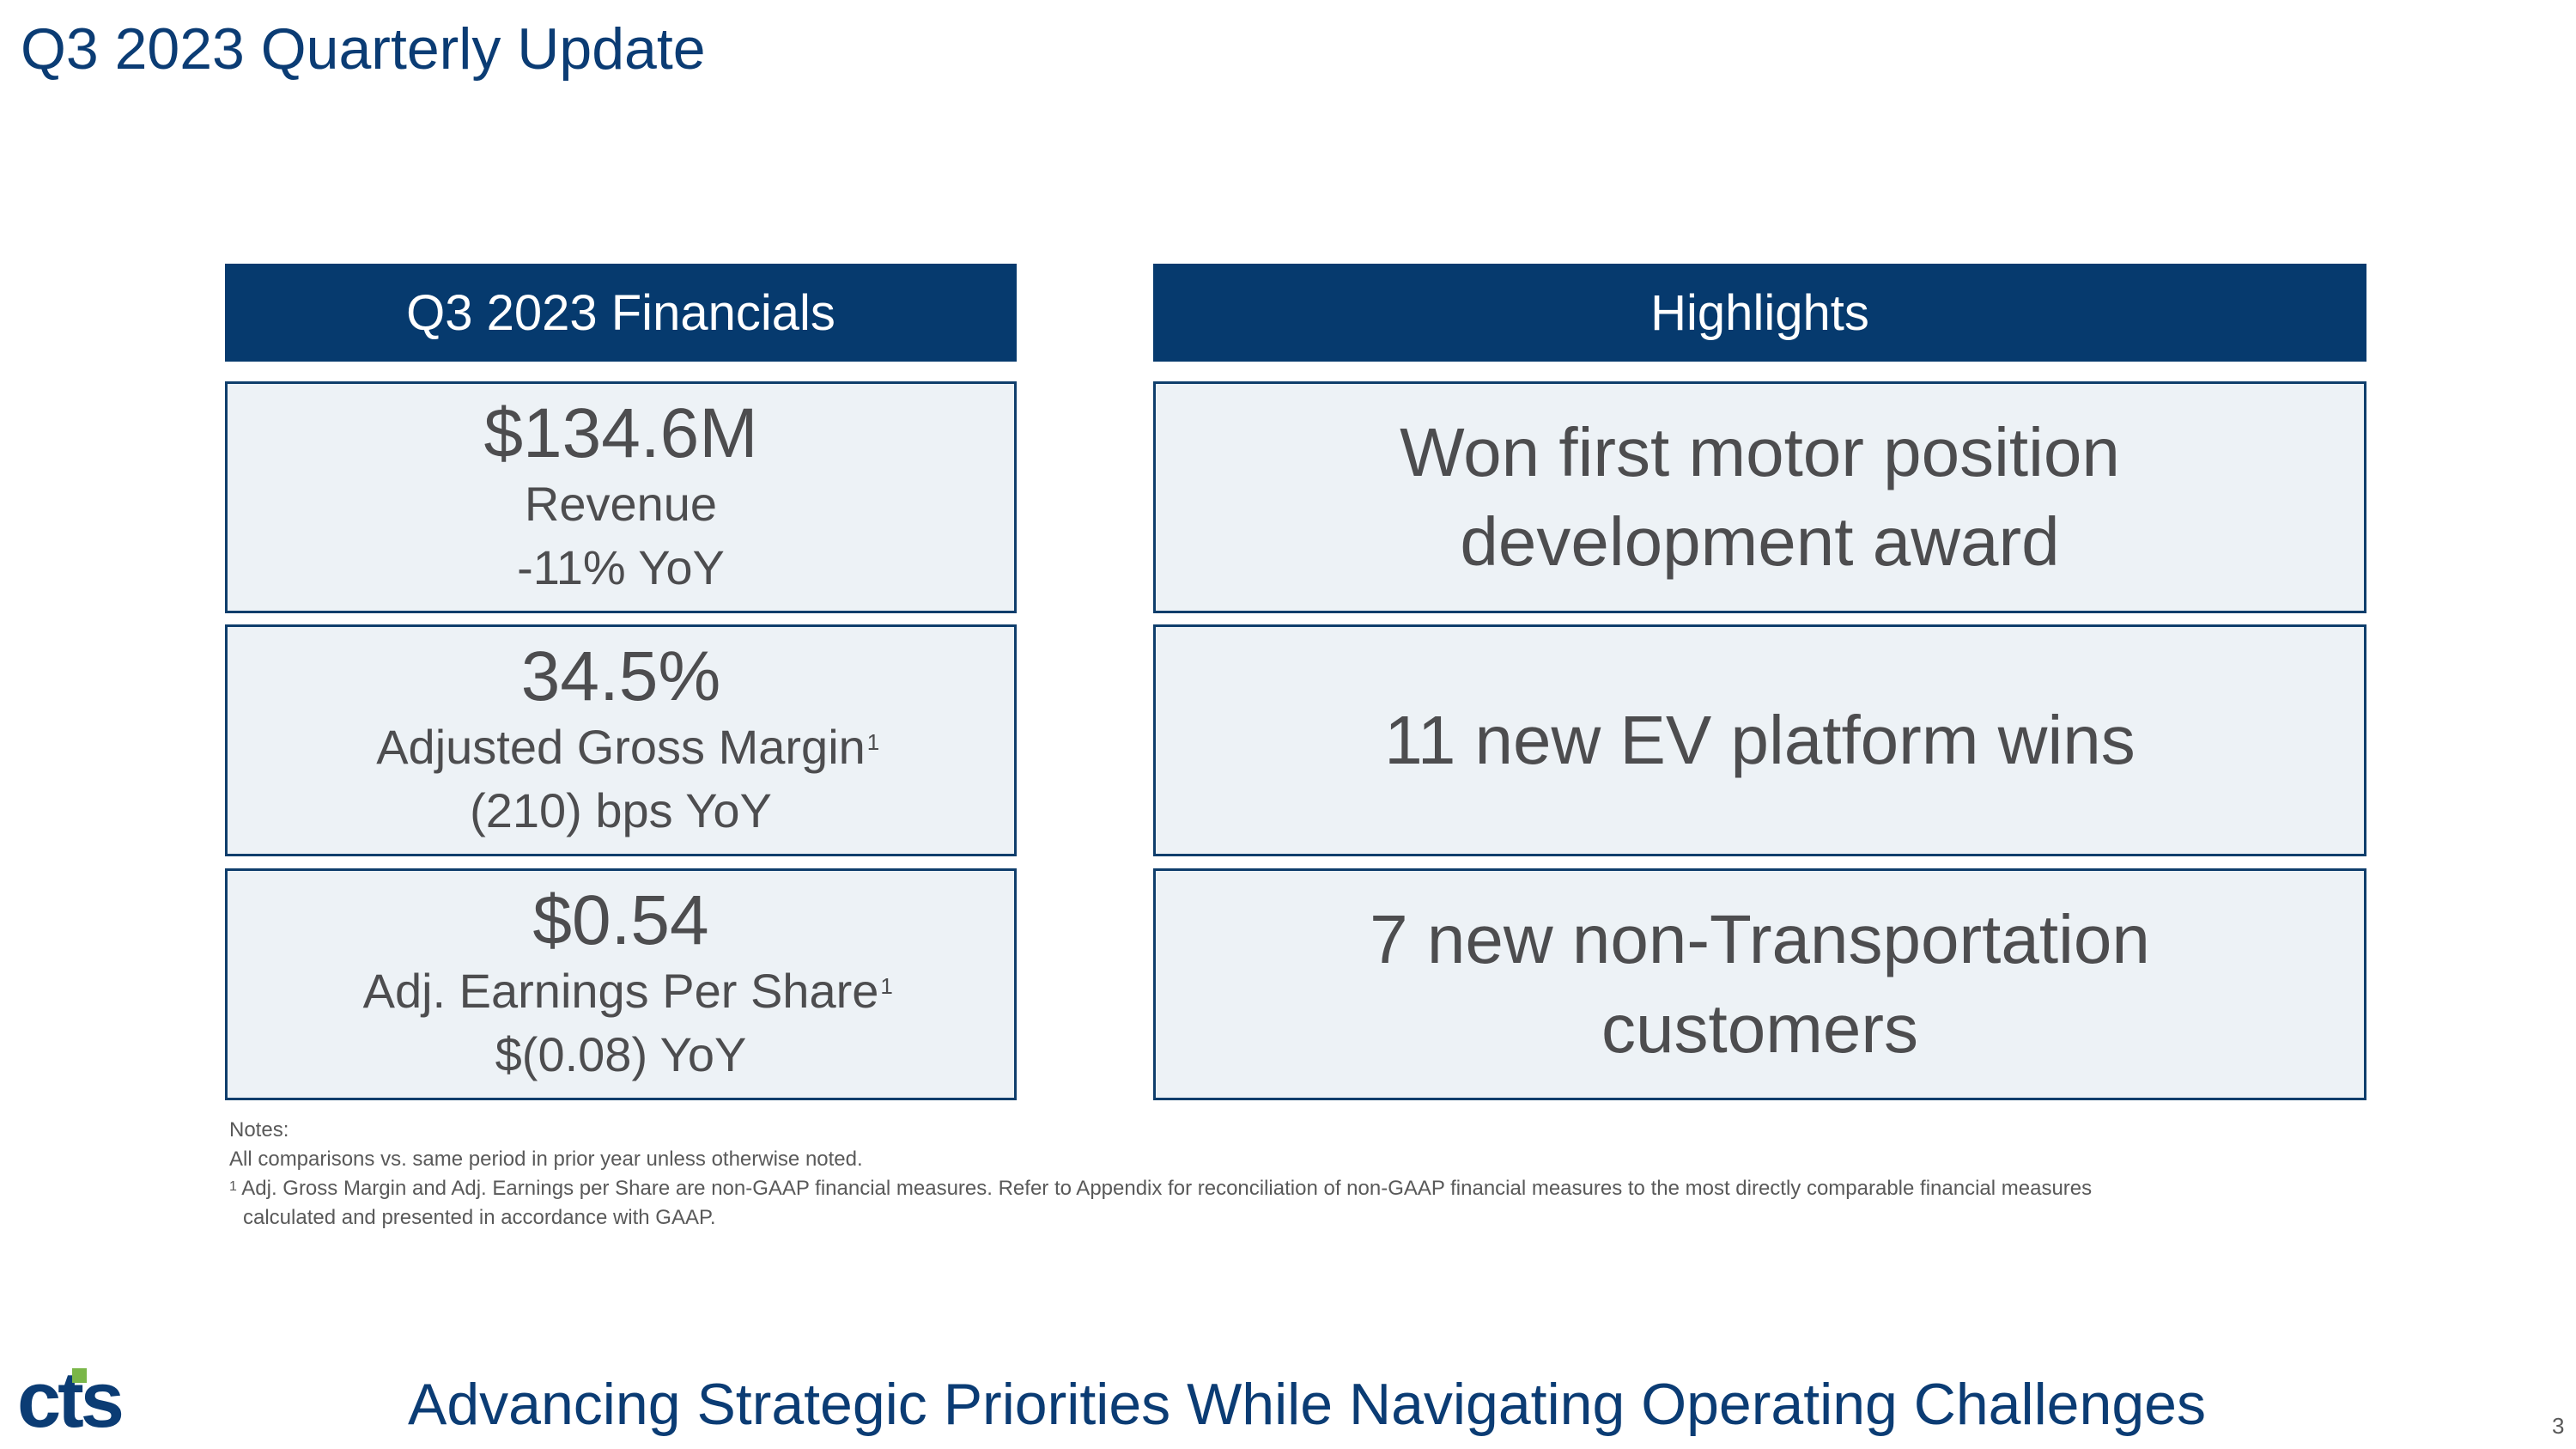 The width and height of the screenshot is (2576, 1449). Describe the element at coordinates (1760, 1028) in the screenshot. I see `highlight-text: customers` at that location.